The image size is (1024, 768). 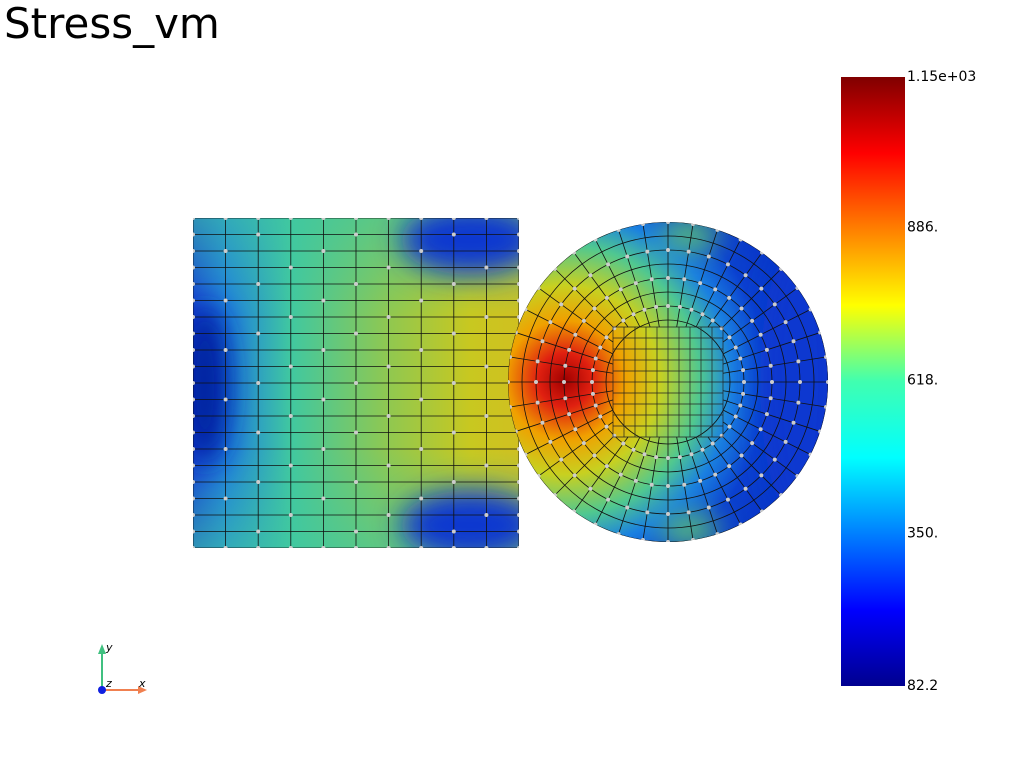 What do you see at coordinates (122, 667) in the screenshot?
I see `orientation-axes: y x z` at bounding box center [122, 667].